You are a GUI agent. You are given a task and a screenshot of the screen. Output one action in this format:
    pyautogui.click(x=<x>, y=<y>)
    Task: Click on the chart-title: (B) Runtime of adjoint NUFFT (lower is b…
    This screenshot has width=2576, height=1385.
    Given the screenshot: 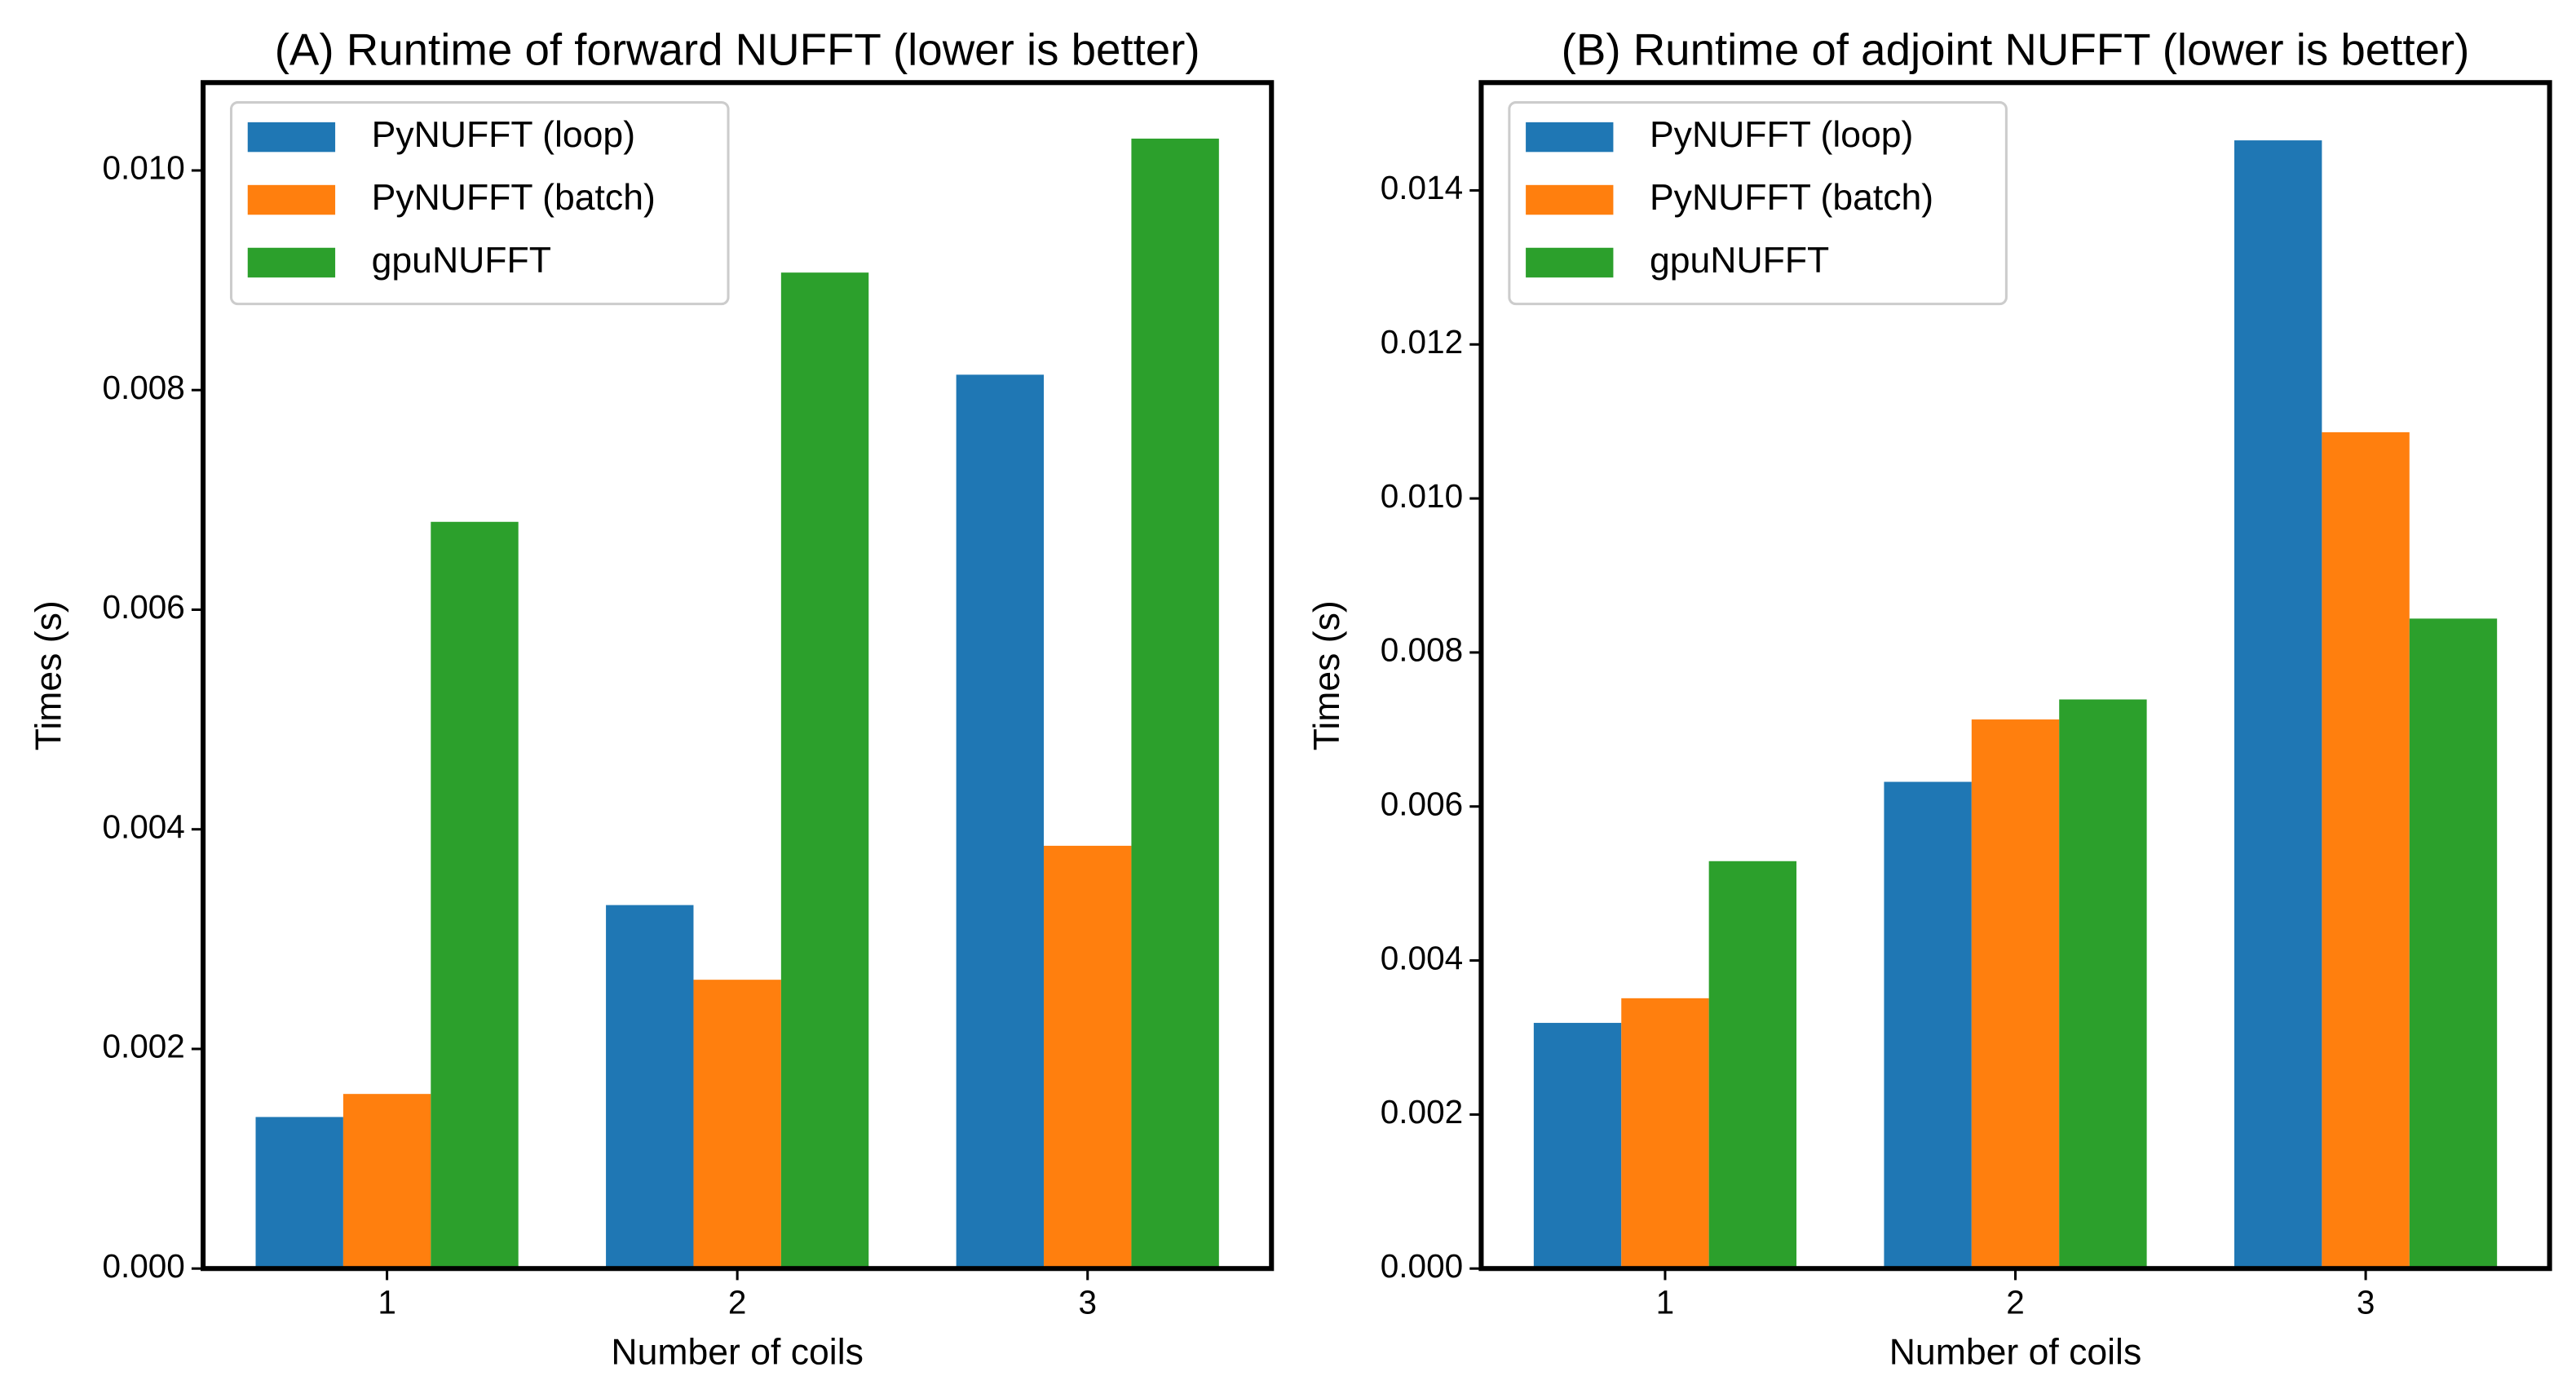 What is the action you would take?
    pyautogui.click(x=2016, y=49)
    